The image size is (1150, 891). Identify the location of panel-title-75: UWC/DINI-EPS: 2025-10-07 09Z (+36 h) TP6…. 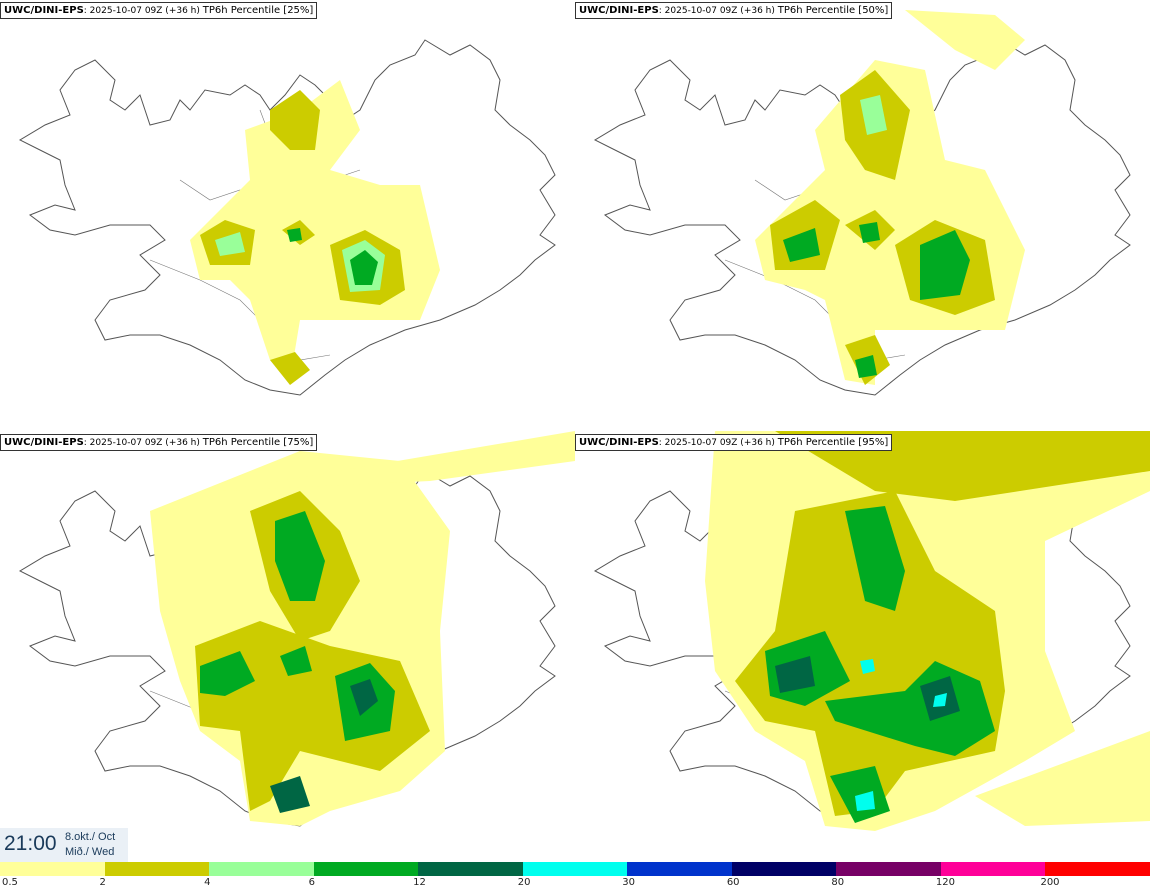
(159, 442).